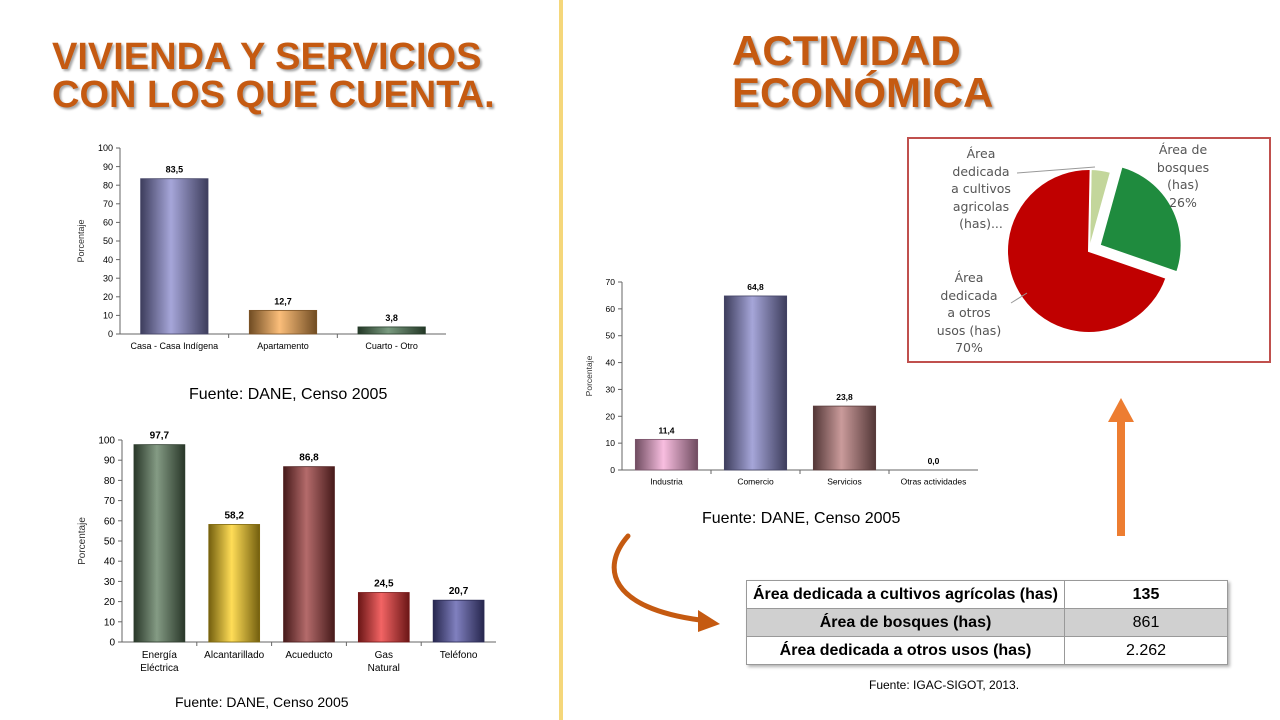 The height and width of the screenshot is (720, 1280). I want to click on x-tick-label: Eléctrica, so click(159, 668).